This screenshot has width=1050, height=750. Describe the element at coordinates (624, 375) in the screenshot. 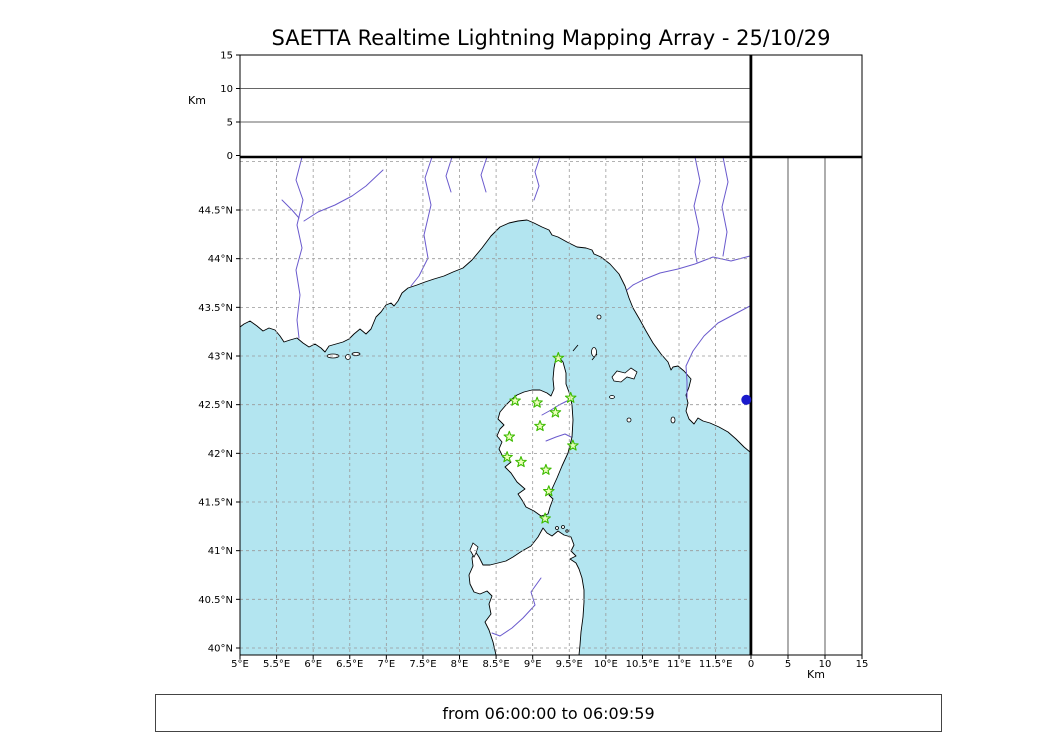

I see `elba-island` at that location.